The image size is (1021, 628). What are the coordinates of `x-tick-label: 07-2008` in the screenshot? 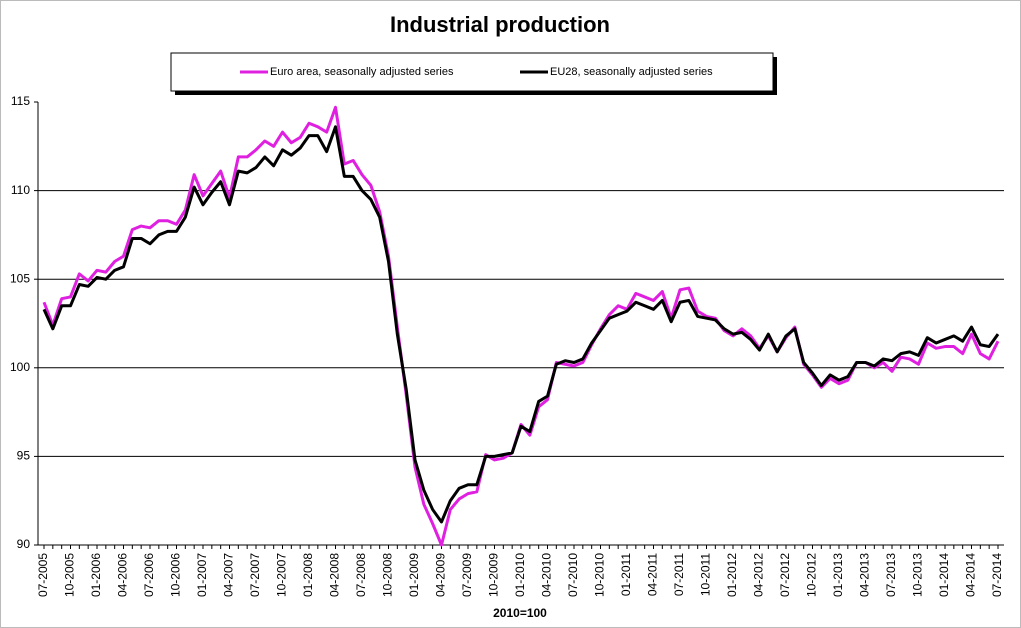 It's located at (361, 575).